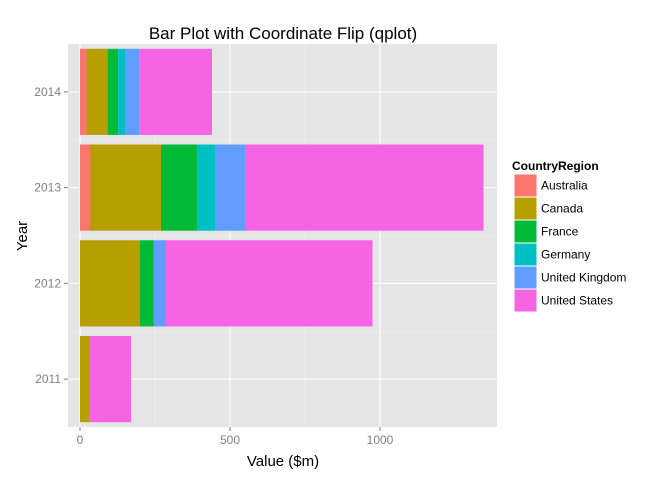 This screenshot has width=672, height=480. I want to click on y-axis-ticks: 2011 2012 2013 2014, so click(51, 235).